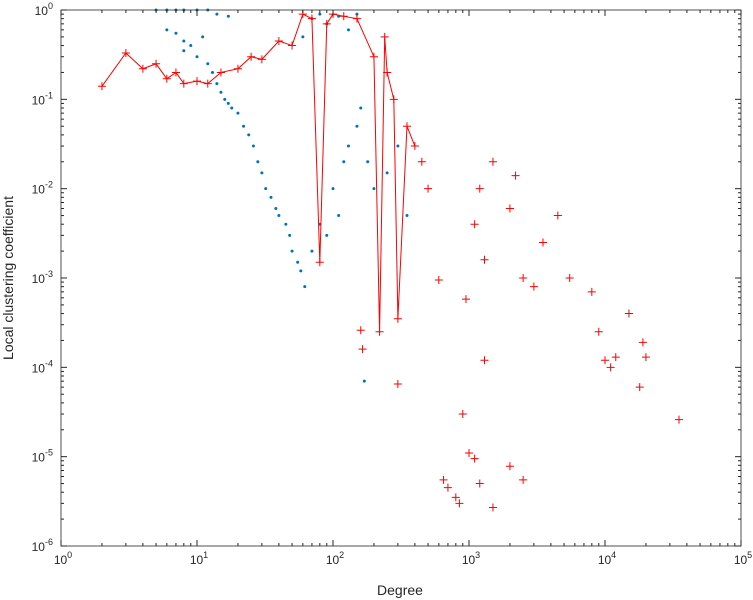 The image size is (753, 600). What do you see at coordinates (205, 555) in the screenshot?
I see `tick-label-exponent: 1` at bounding box center [205, 555].